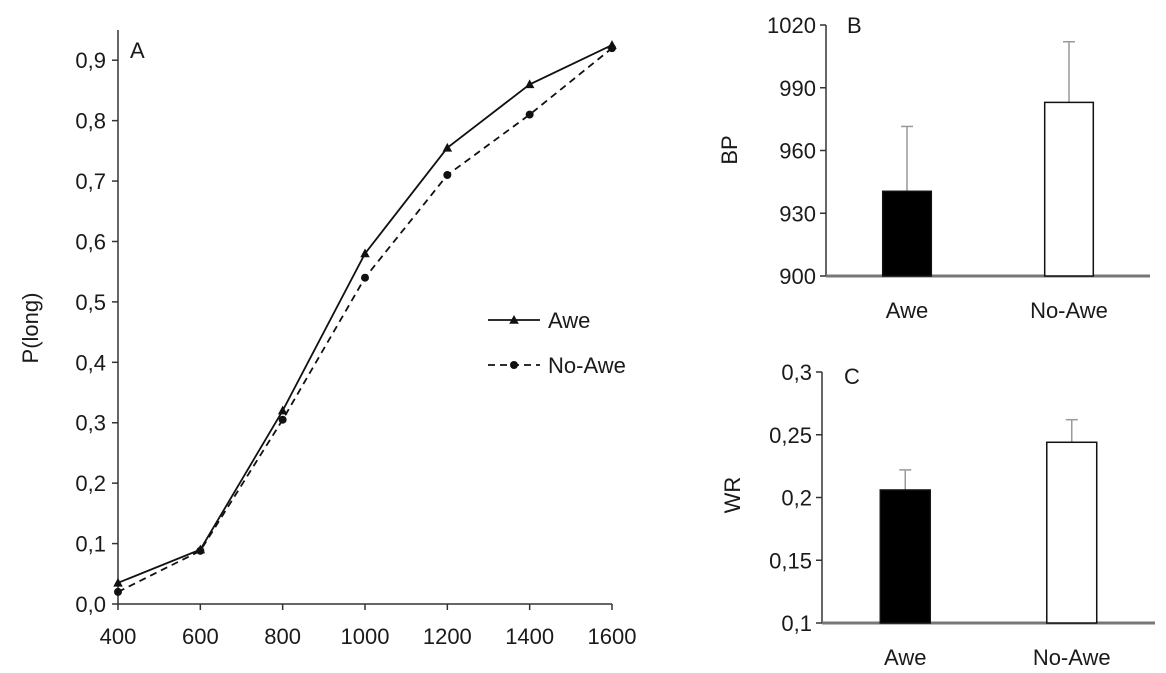  I want to click on panel-c-y-tick-label: 0,15, so click(790, 560).